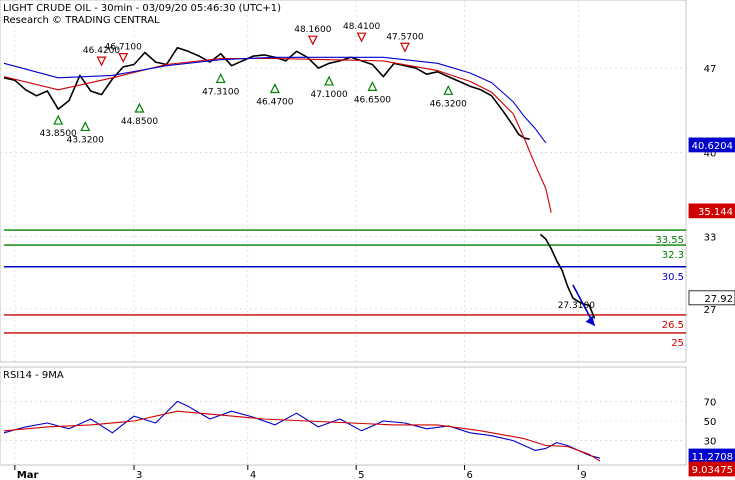  What do you see at coordinates (710, 422) in the screenshot?
I see `rsi-y-tick-label: 50` at bounding box center [710, 422].